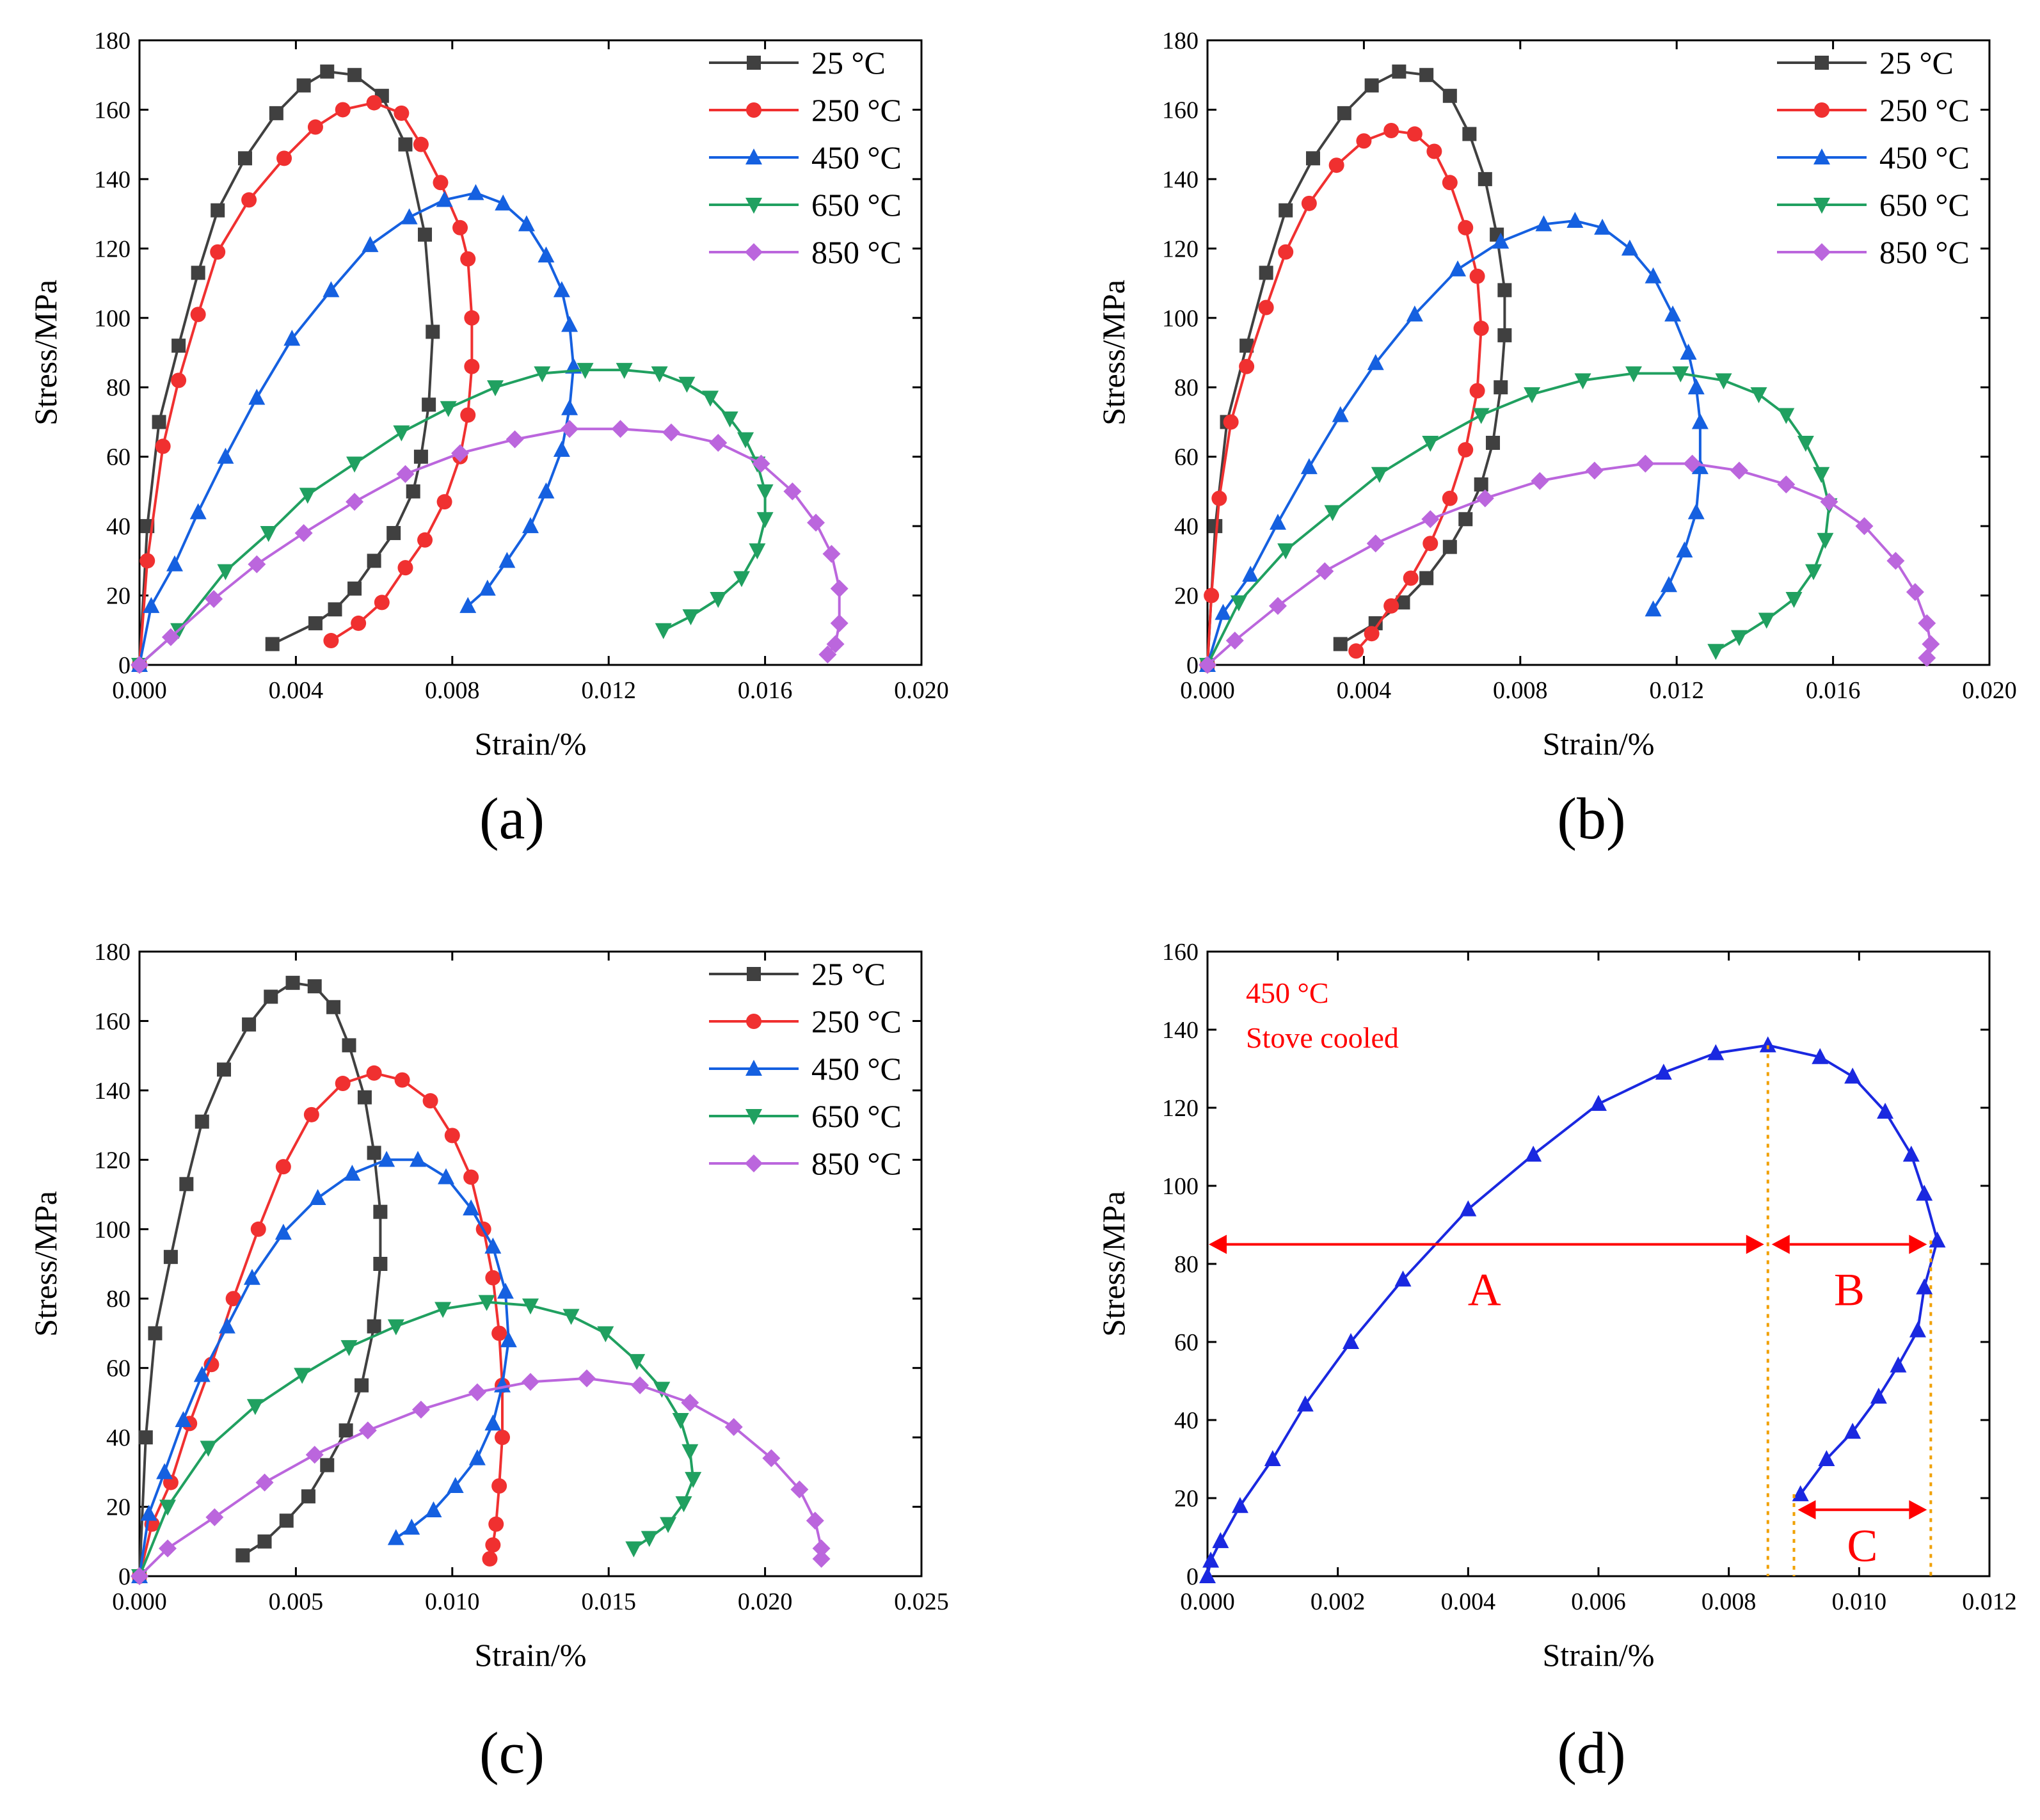 The image size is (2040, 1820). I want to click on y-tick-label: 160, so click(113, 1021).